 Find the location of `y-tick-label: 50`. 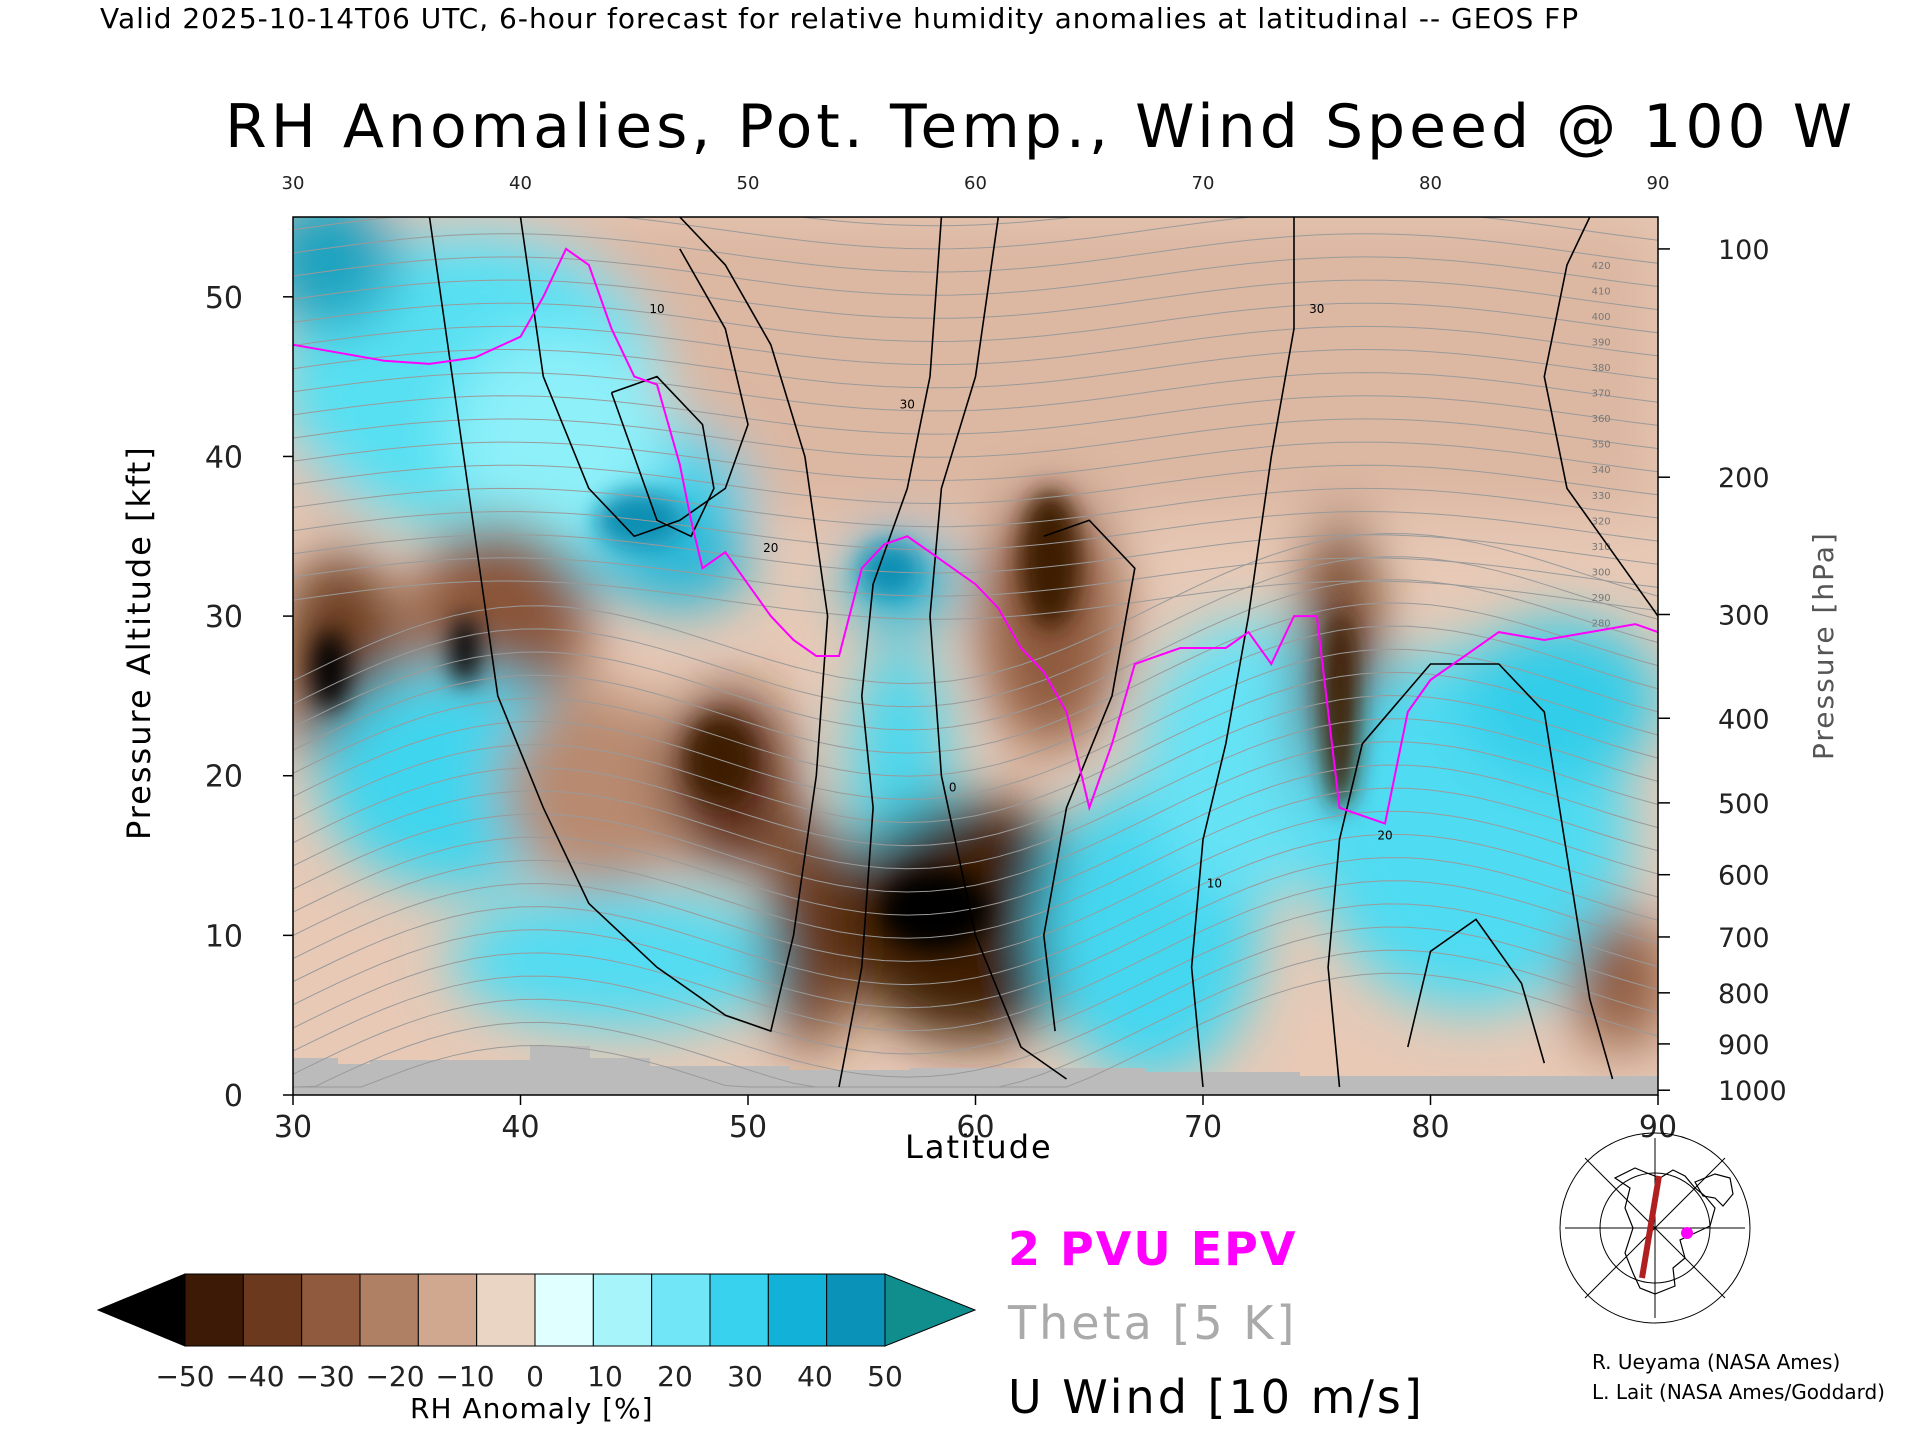

y-tick-label: 50 is located at coordinates (224, 298).